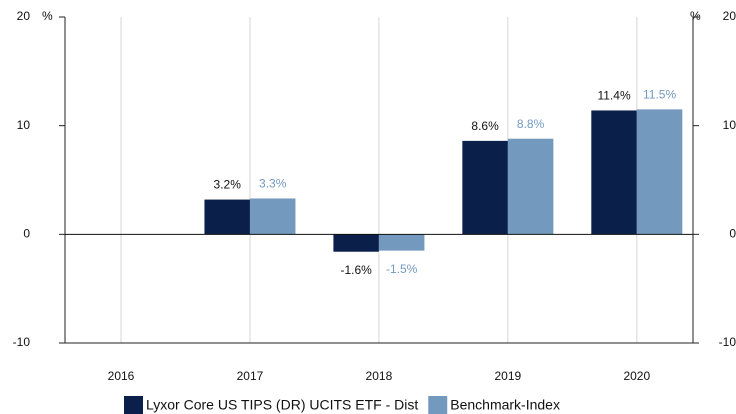 Image resolution: width=736 pixels, height=414 pixels. I want to click on y2-tick-label: -10, so click(727, 342).